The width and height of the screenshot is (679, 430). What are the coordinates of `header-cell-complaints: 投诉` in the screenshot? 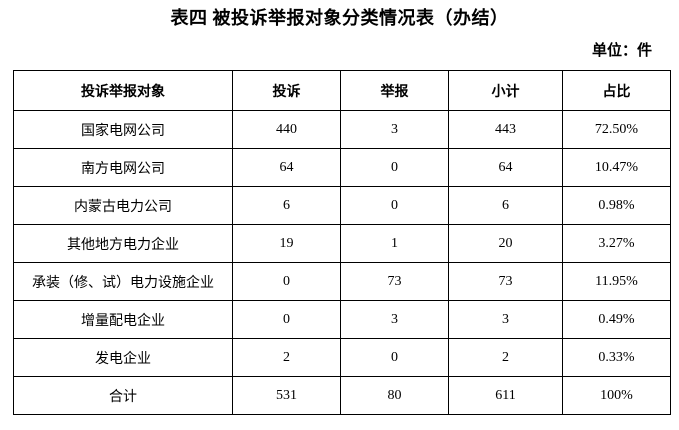 It's located at (286, 90).